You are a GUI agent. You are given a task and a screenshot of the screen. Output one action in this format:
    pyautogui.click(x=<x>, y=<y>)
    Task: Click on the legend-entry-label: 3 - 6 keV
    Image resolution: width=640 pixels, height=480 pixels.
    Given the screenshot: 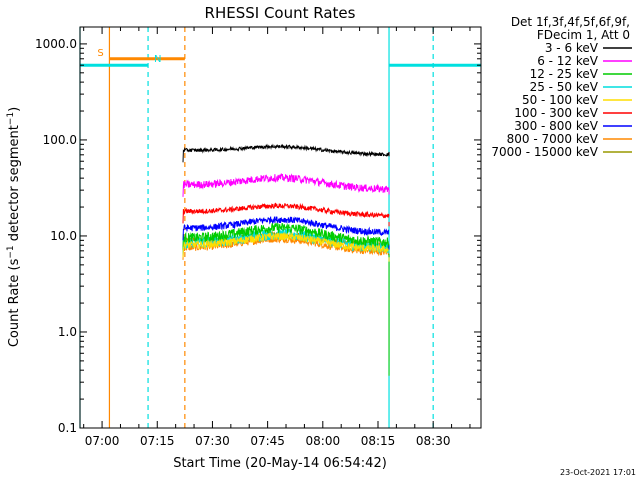 What is the action you would take?
    pyautogui.click(x=572, y=48)
    